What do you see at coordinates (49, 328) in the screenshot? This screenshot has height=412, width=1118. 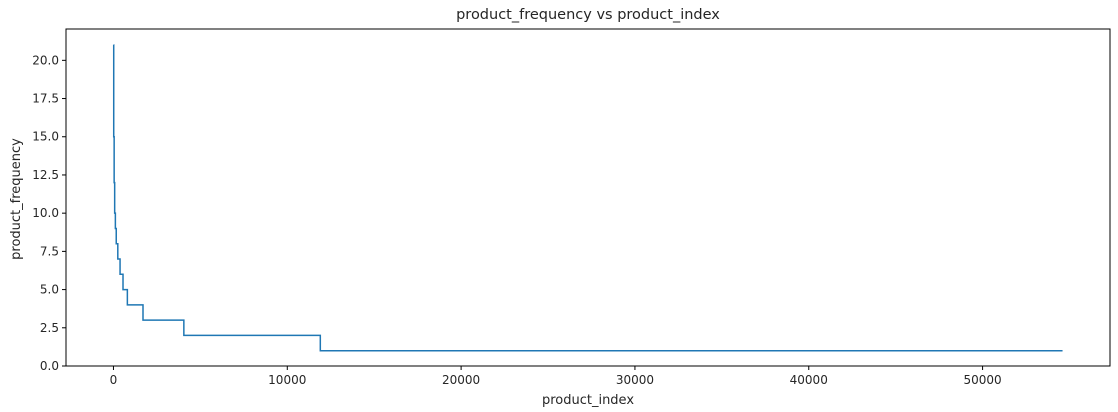 I see `y-tick-label: 2.5` at bounding box center [49, 328].